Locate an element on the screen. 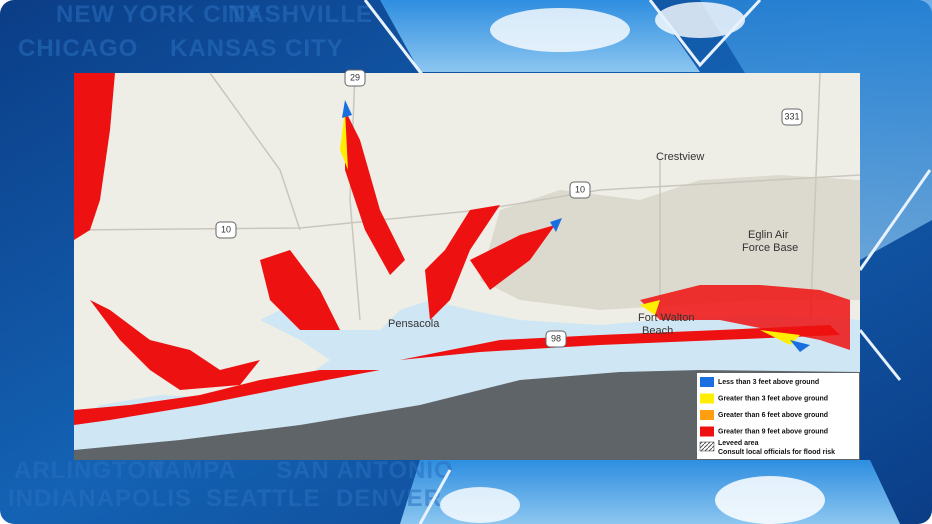  legend-label: Greater than 6 feet above ground is located at coordinates (773, 415).